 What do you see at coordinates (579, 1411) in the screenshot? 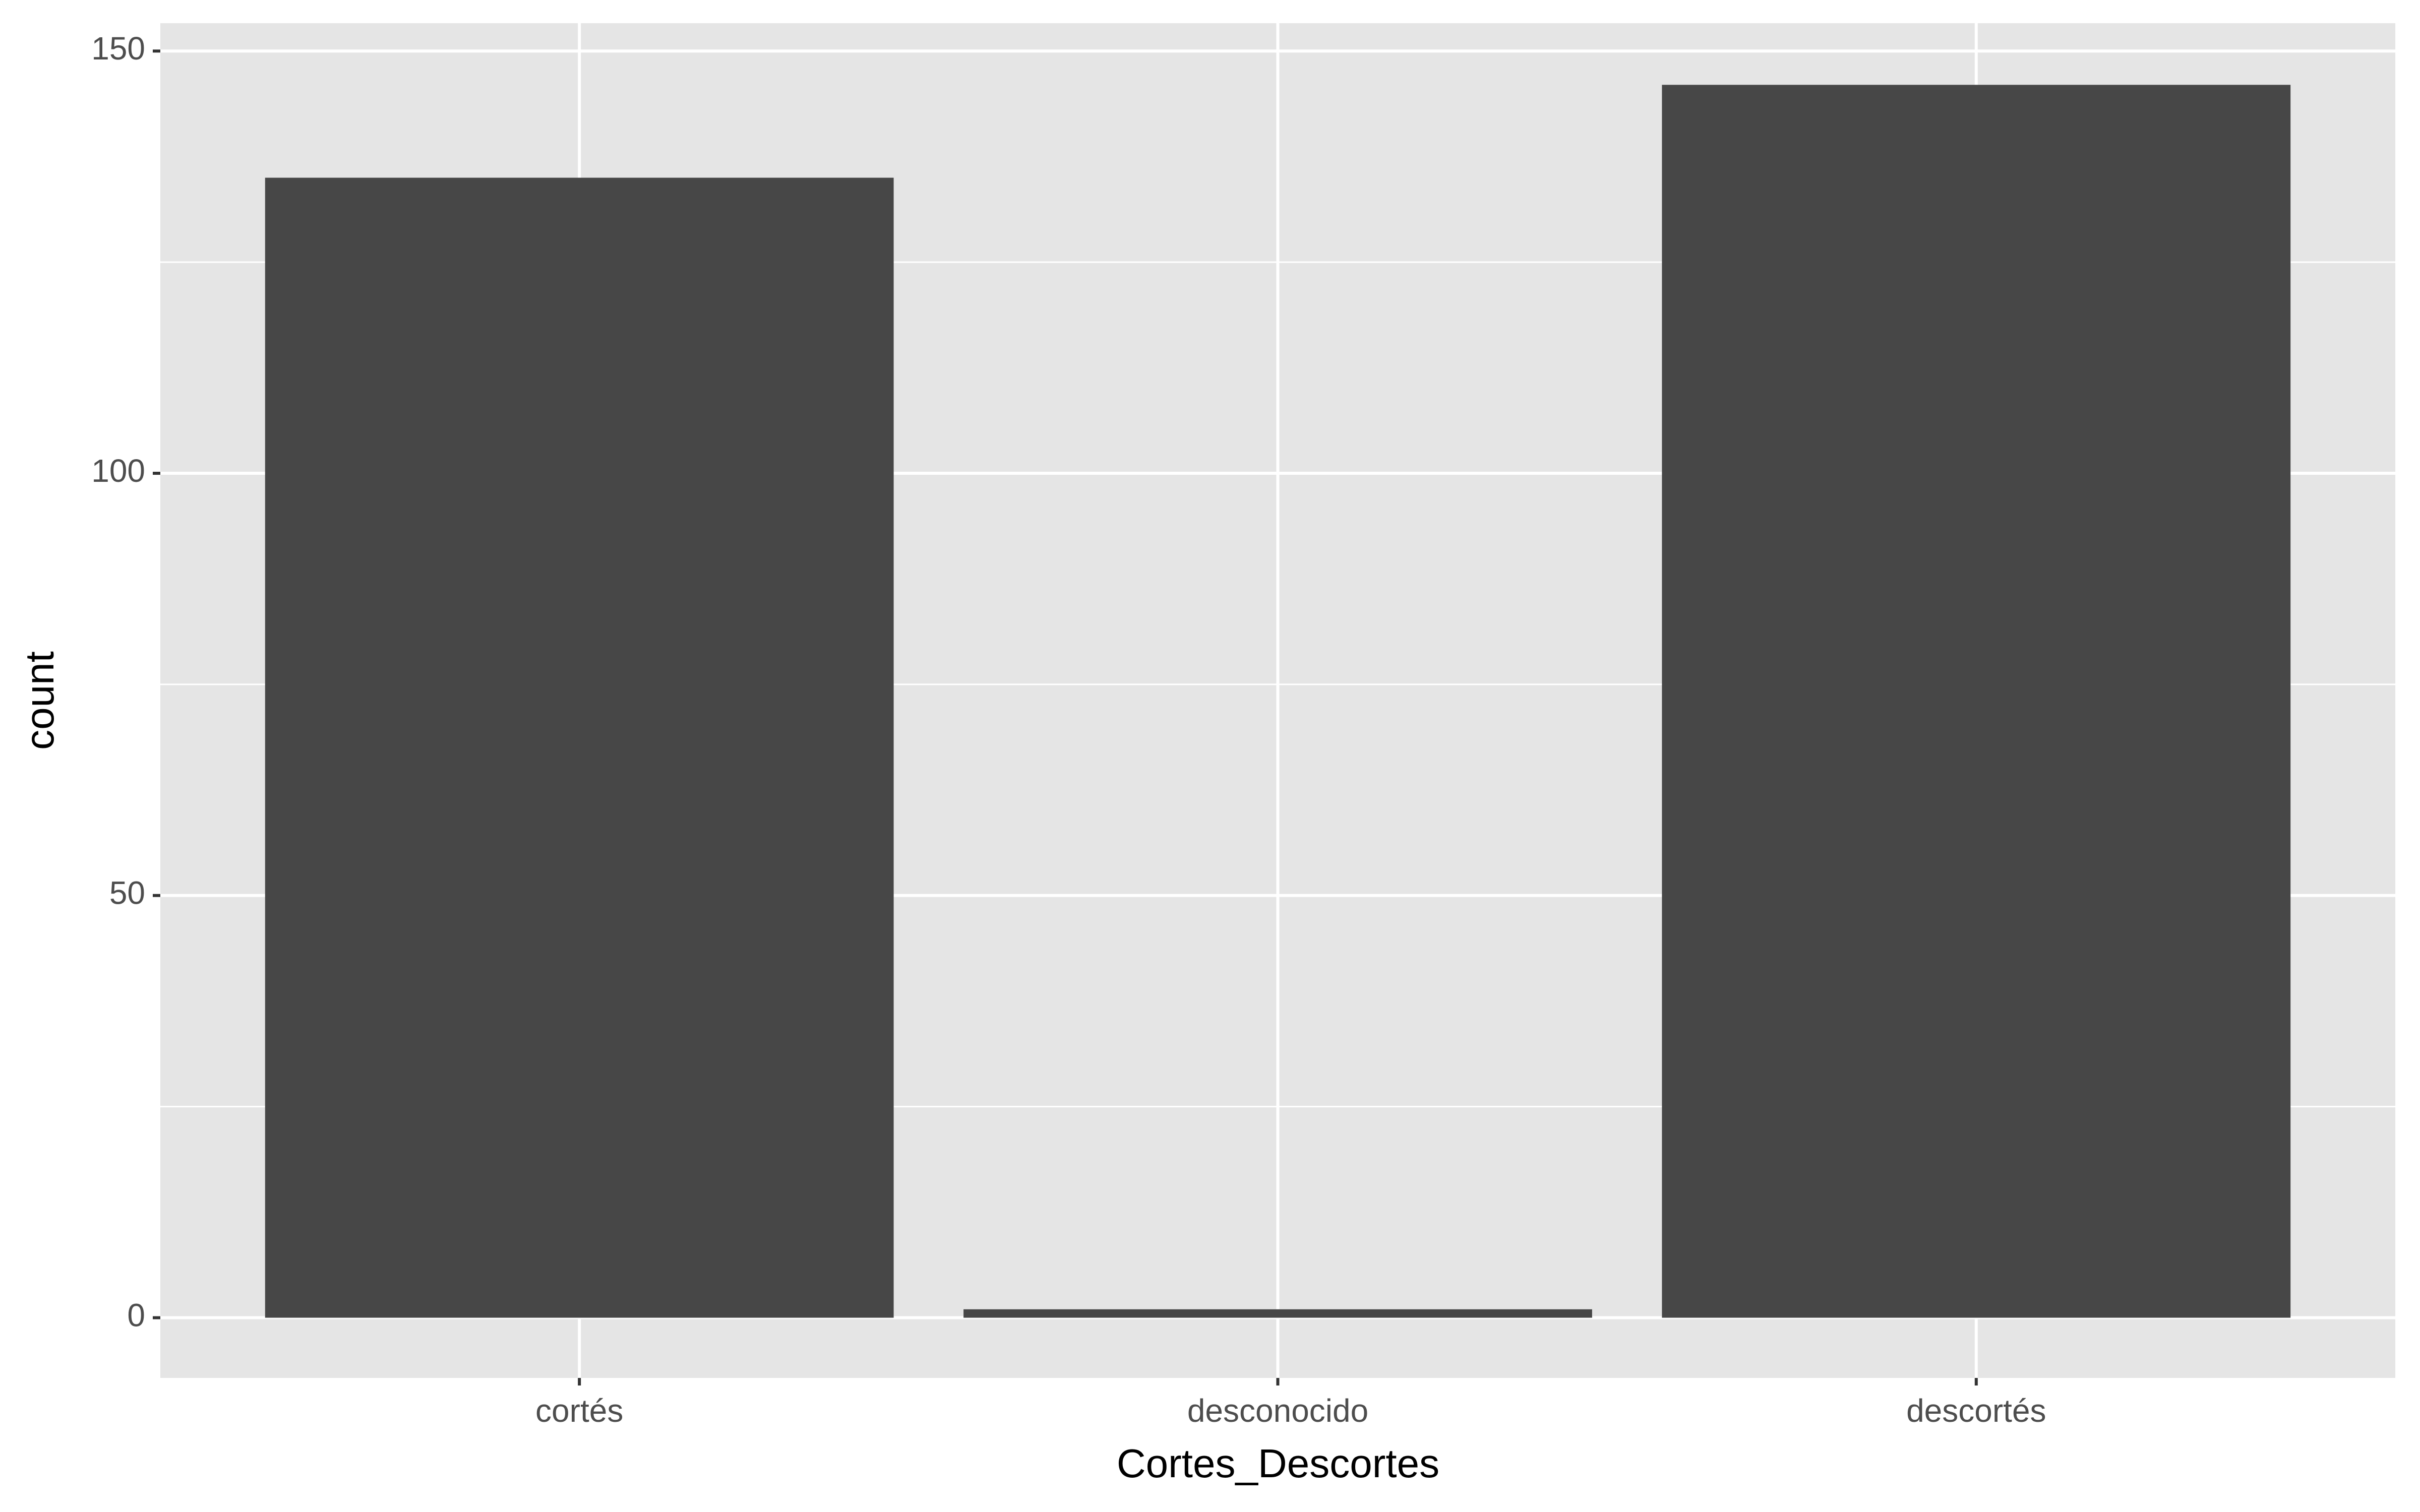
I see `x-tick-label: cortés` at bounding box center [579, 1411].